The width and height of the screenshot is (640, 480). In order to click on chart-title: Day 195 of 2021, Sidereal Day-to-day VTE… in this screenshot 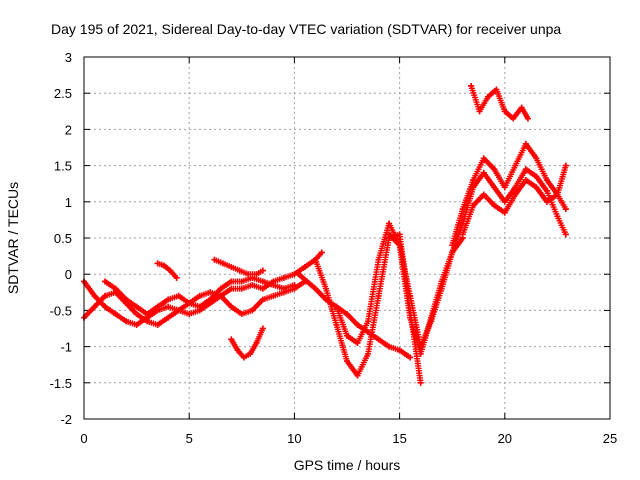, I will do `click(306, 29)`.